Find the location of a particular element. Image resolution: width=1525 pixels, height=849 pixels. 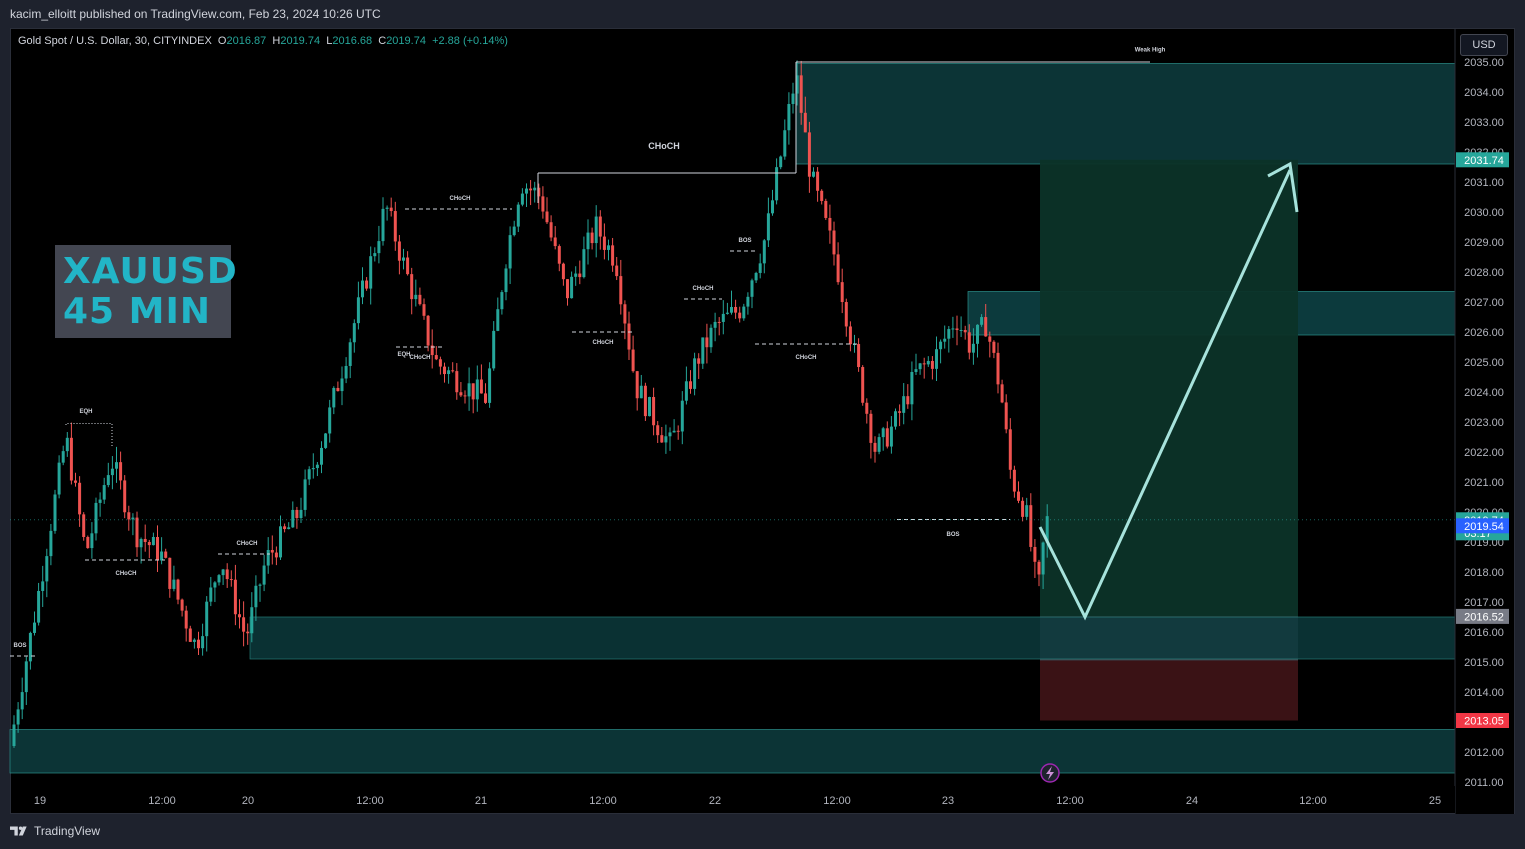

close-label: C is located at coordinates (382, 41).